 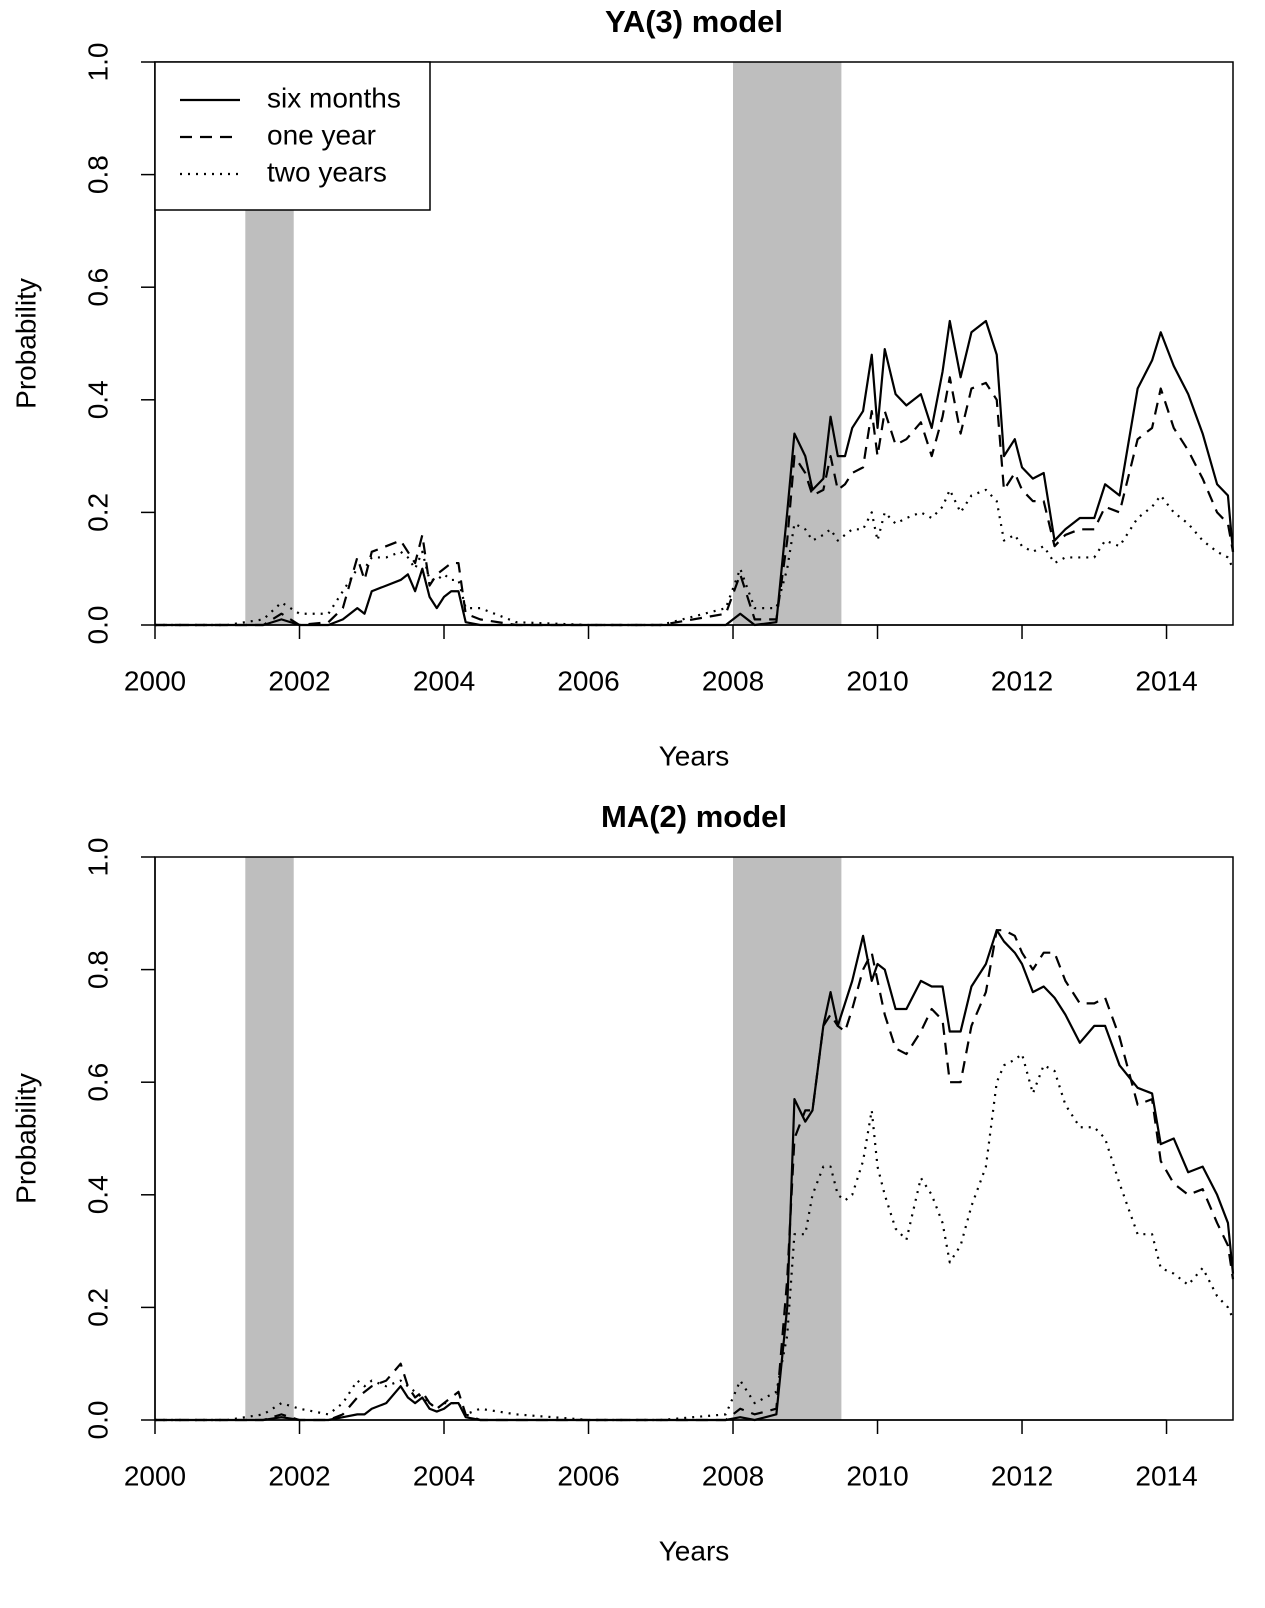 What do you see at coordinates (334, 97) in the screenshot?
I see `legend-label: six months` at bounding box center [334, 97].